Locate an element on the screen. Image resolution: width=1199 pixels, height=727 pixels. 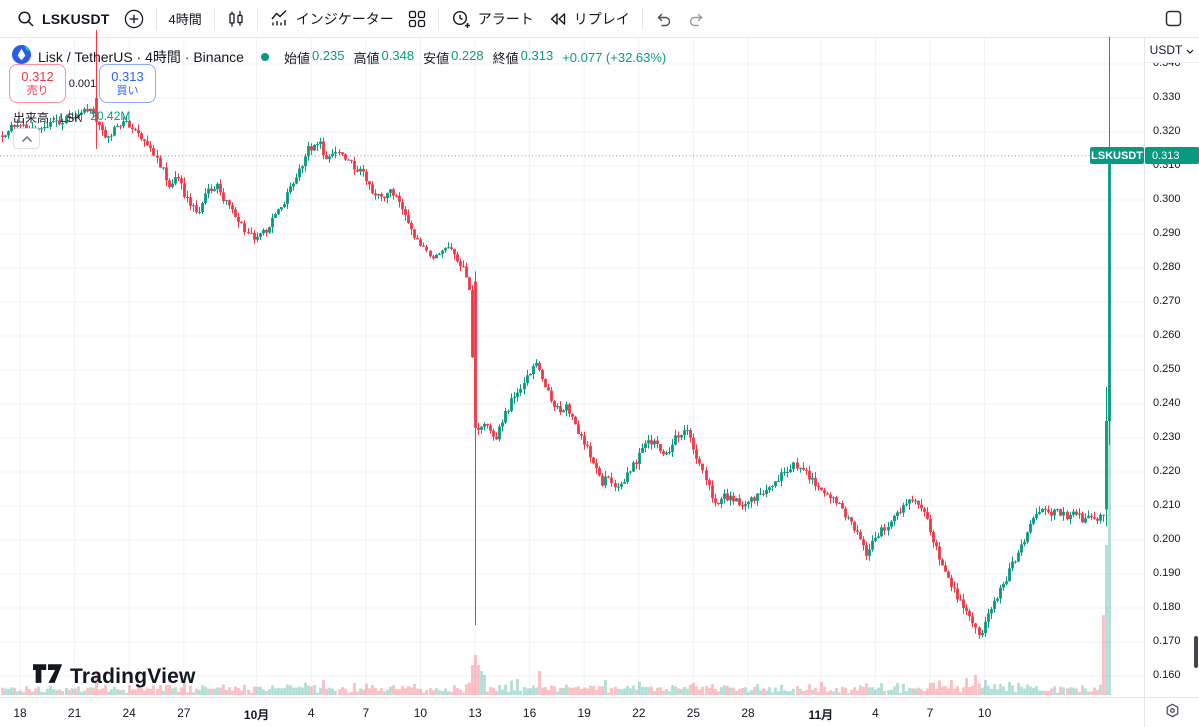
price-tick: 0.240 is located at coordinates (1167, 403).